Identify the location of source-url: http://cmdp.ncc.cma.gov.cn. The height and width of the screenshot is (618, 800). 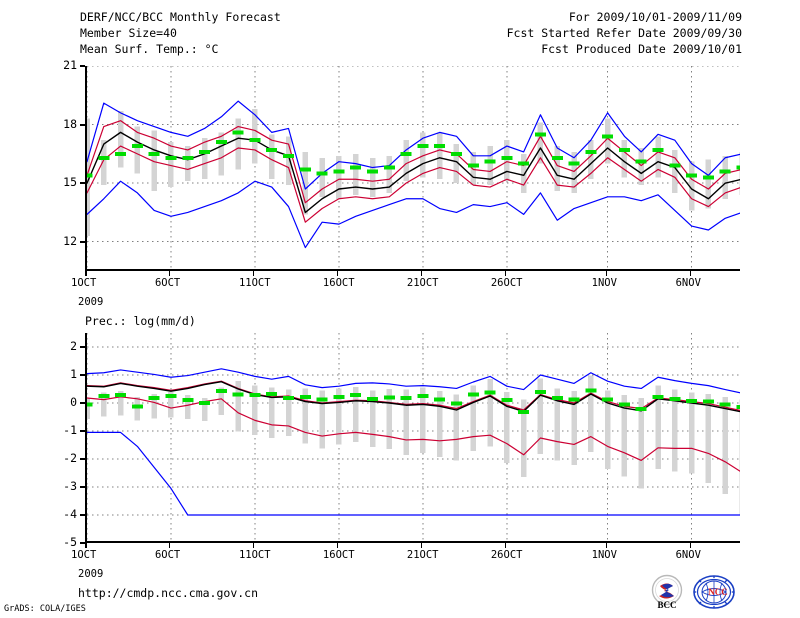
(168, 593).